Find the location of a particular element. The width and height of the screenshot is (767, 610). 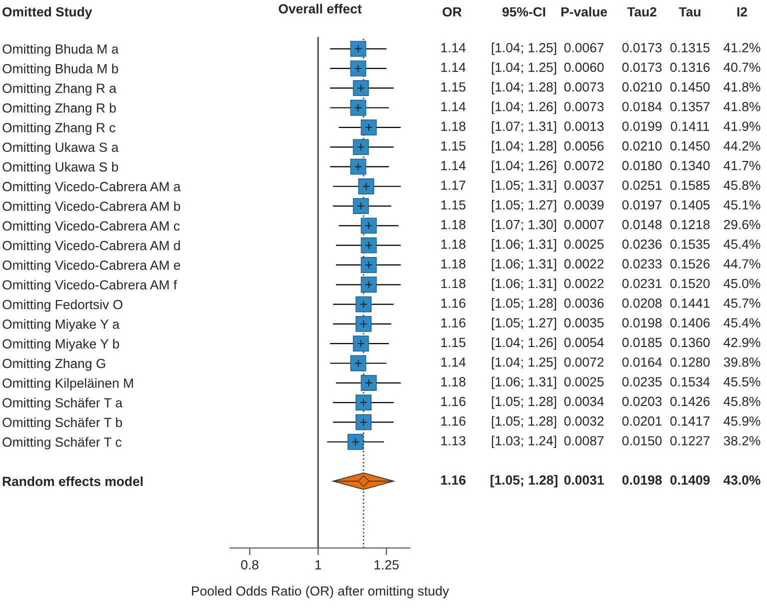

text: 0.0203 is located at coordinates (642, 401).